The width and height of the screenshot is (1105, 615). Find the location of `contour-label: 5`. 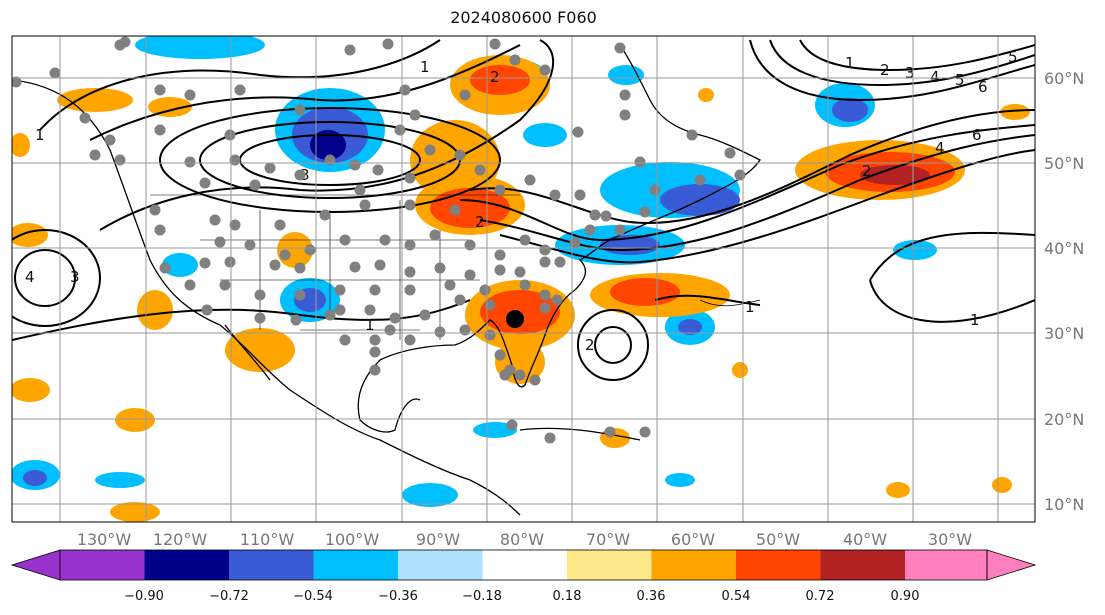

contour-label: 5 is located at coordinates (960, 80).